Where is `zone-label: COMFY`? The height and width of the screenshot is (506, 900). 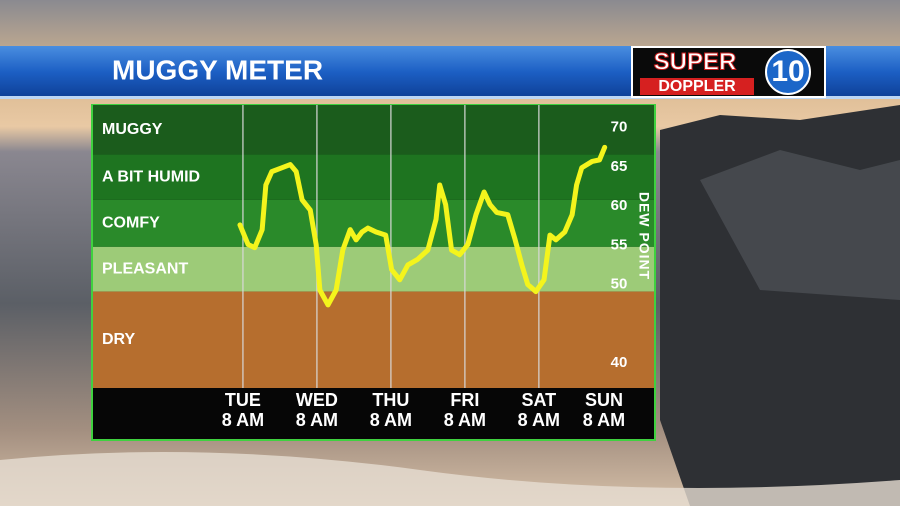
zone-label: COMFY is located at coordinates (131, 223).